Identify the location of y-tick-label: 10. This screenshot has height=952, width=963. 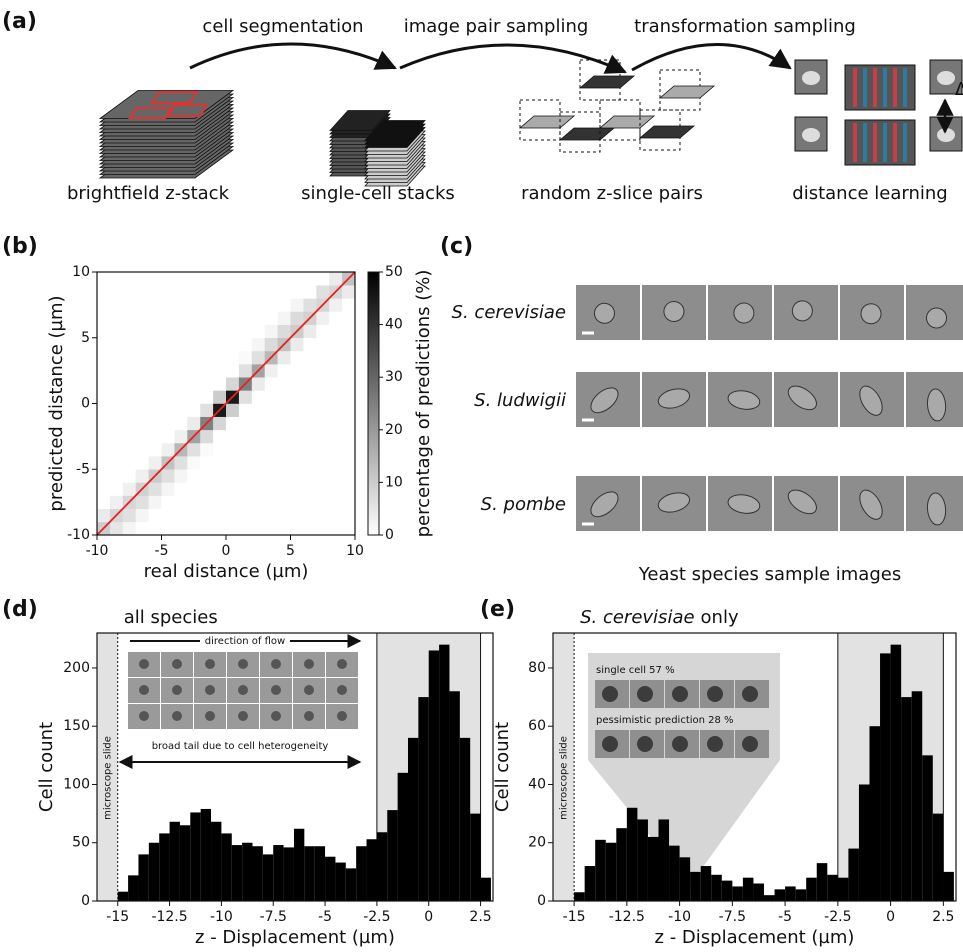
(81, 272).